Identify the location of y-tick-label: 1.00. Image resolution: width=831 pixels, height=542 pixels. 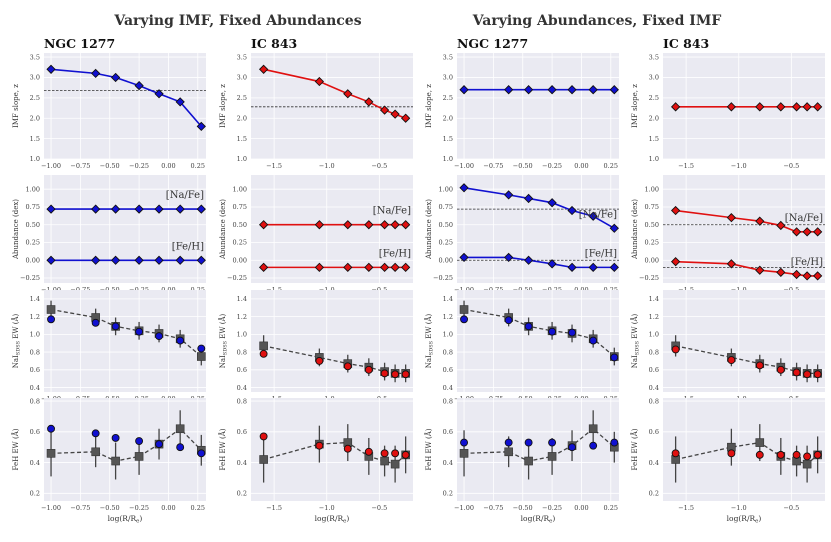
(652, 189).